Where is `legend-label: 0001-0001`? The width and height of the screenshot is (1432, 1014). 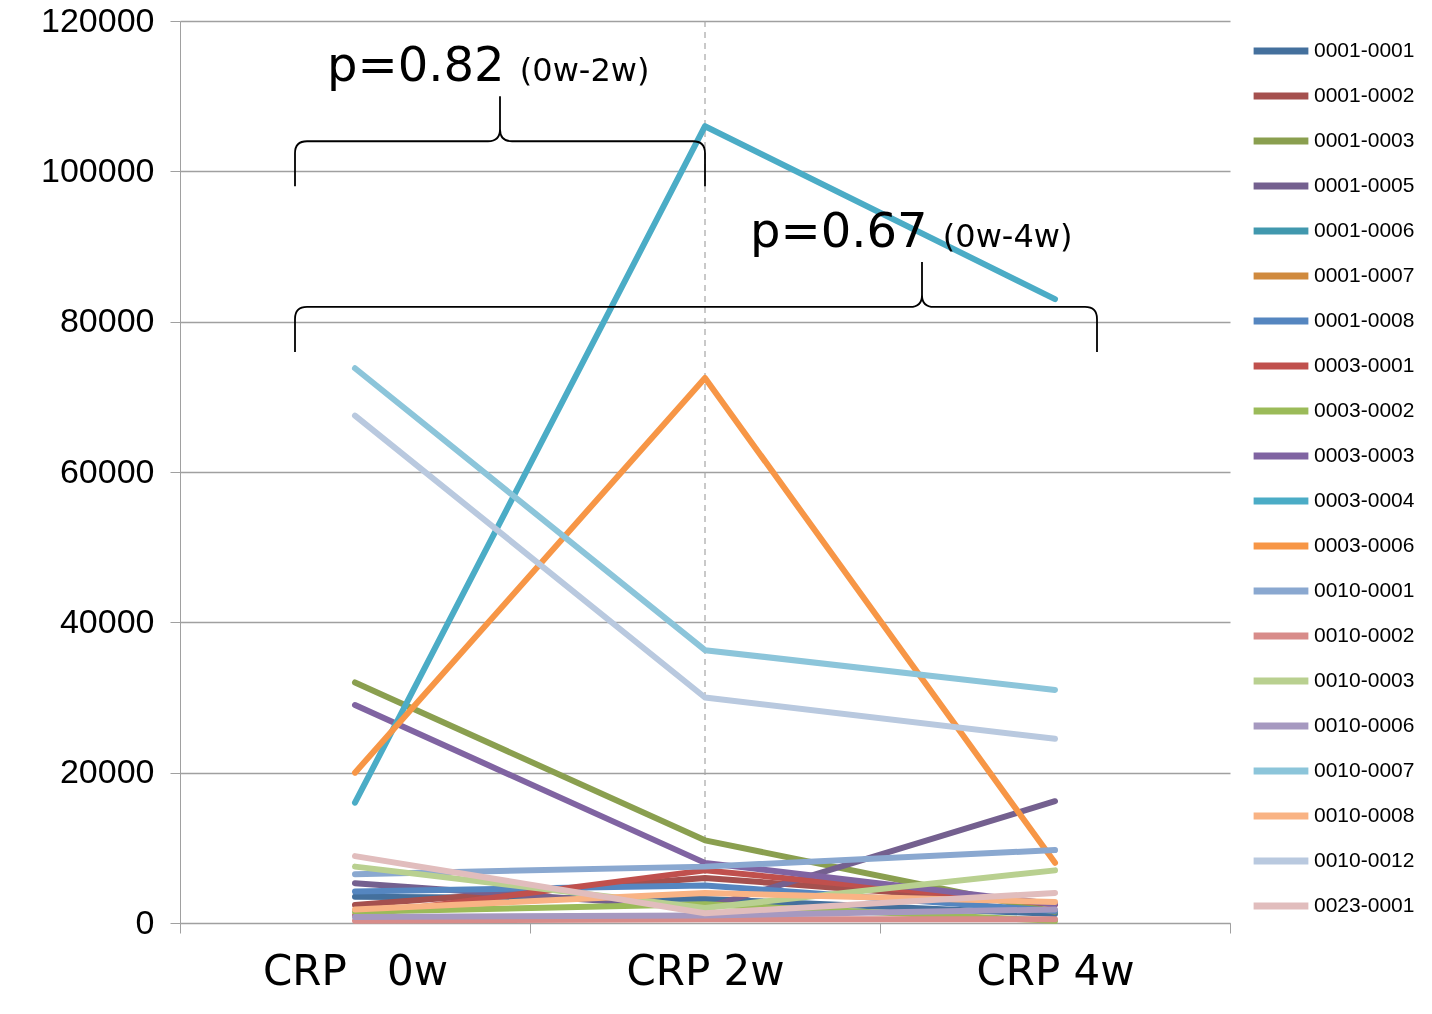
legend-label: 0001-0001 is located at coordinates (1364, 49).